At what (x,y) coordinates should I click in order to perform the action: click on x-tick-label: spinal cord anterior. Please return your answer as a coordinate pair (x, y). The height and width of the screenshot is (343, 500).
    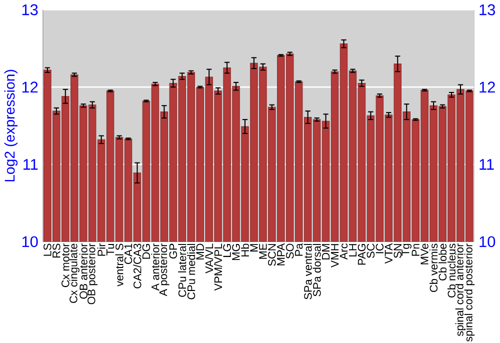
    Looking at the image, I should click on (460, 289).